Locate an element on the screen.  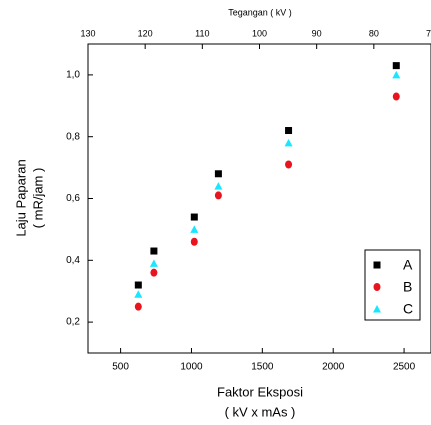
x2-tick-label: 90 is located at coordinates (317, 33).